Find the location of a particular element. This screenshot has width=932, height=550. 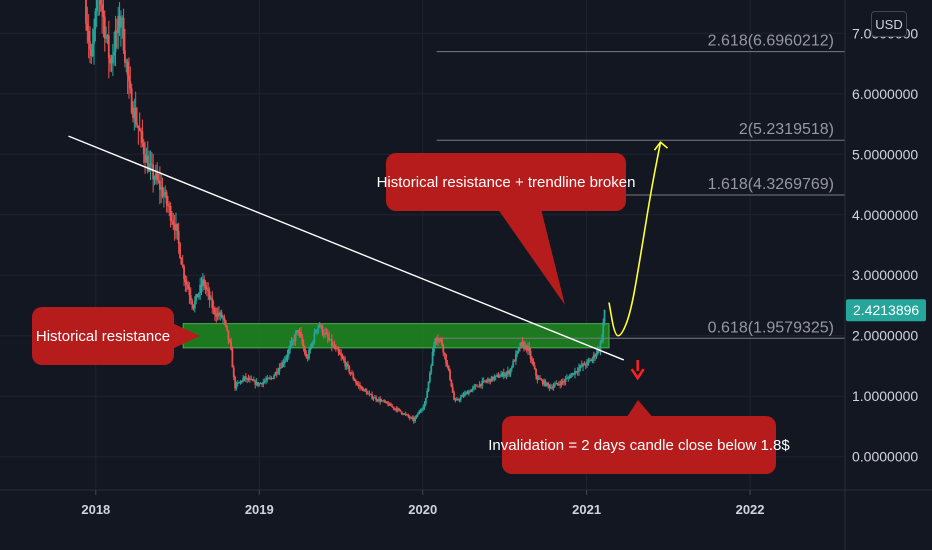

y-tick-label: 0.0000000 is located at coordinates (885, 457).